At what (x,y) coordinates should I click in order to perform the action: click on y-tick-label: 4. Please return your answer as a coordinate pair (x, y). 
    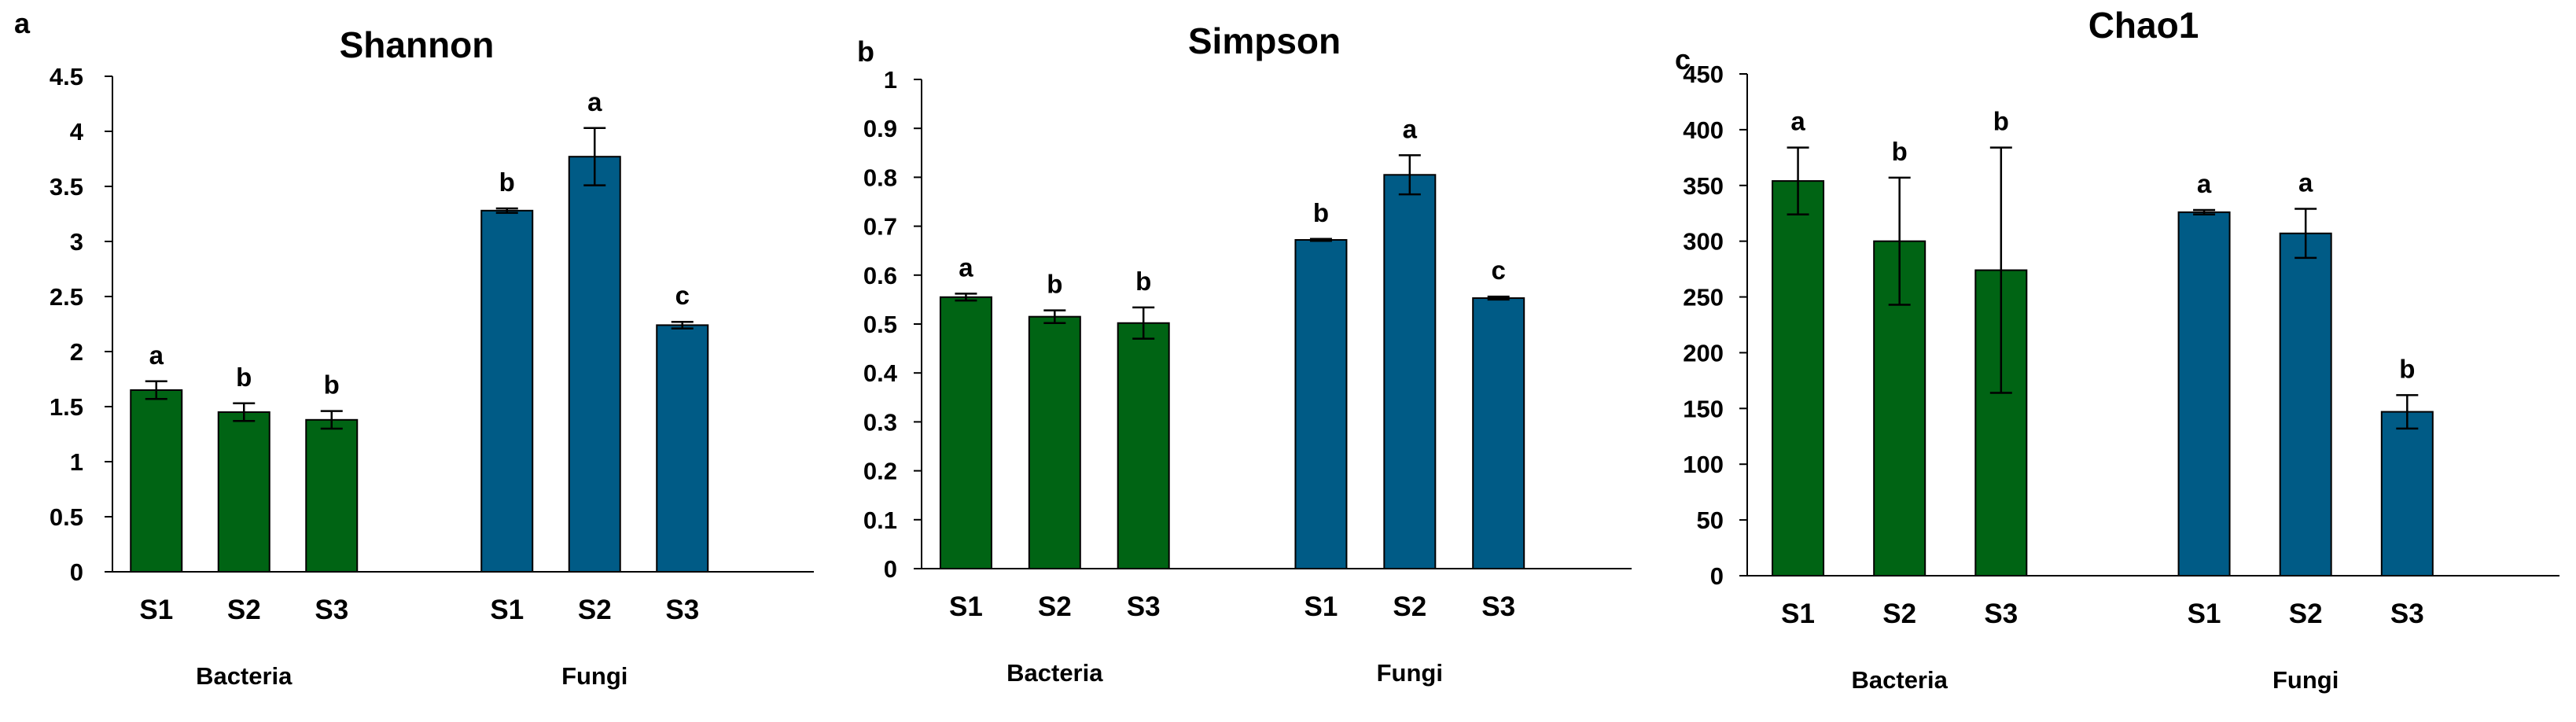
    Looking at the image, I should click on (77, 132).